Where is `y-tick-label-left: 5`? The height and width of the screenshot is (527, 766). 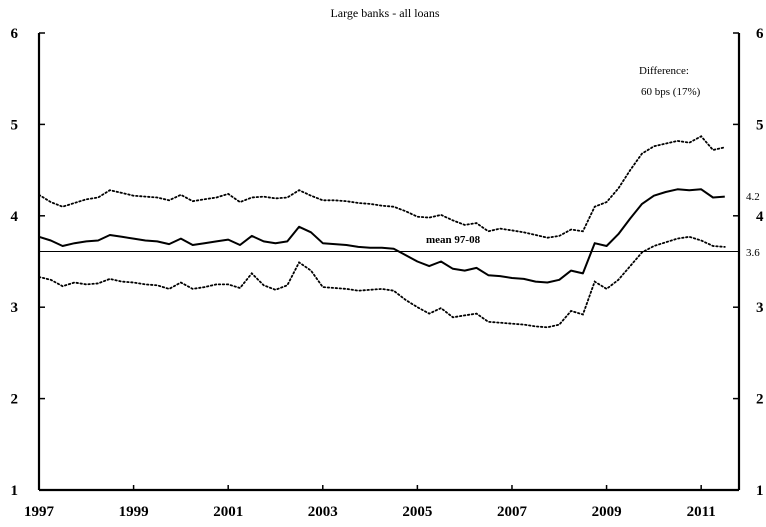
y-tick-label-left: 5 is located at coordinates (15, 125).